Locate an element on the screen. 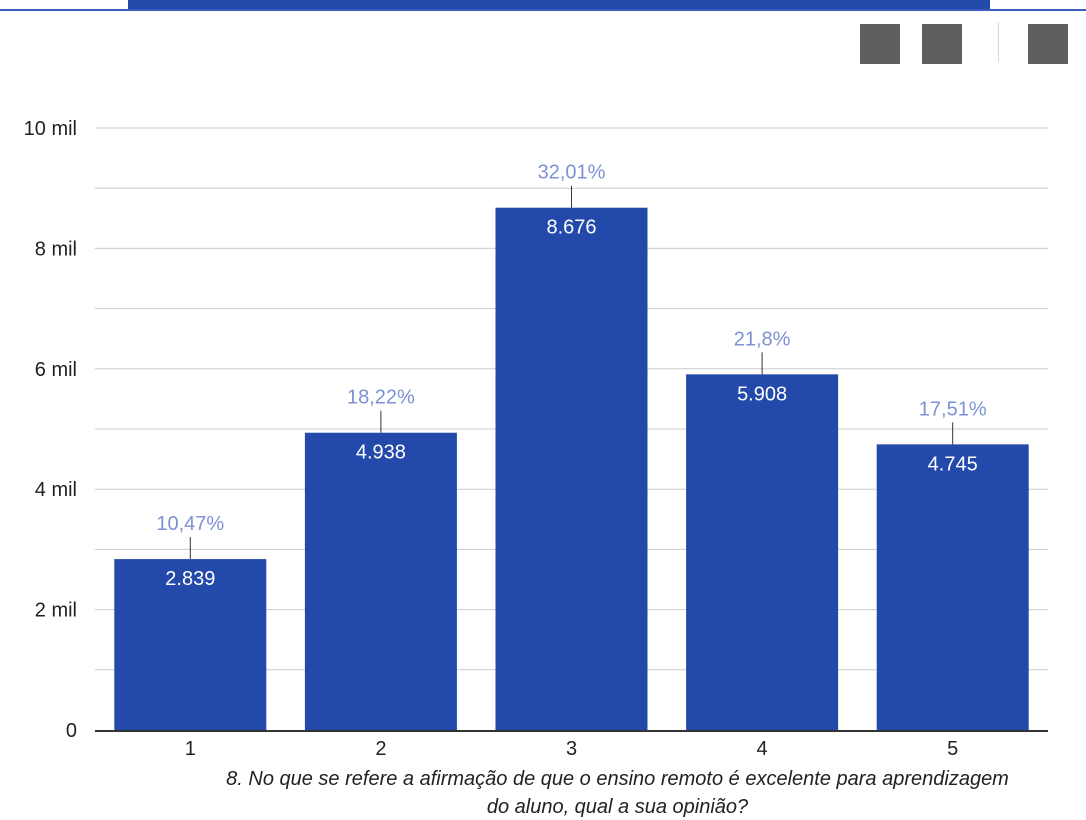 The width and height of the screenshot is (1086, 820). bar-percent-label: 18,22% is located at coordinates (381, 398).